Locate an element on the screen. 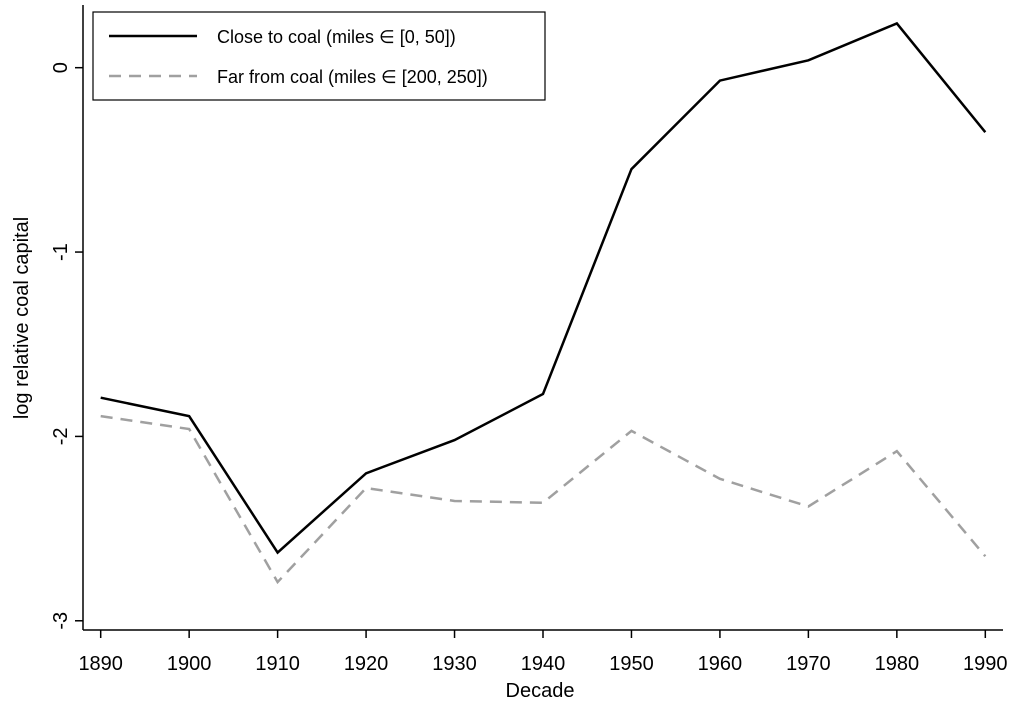  x-tick-label: 1950 is located at coordinates (631, 664).